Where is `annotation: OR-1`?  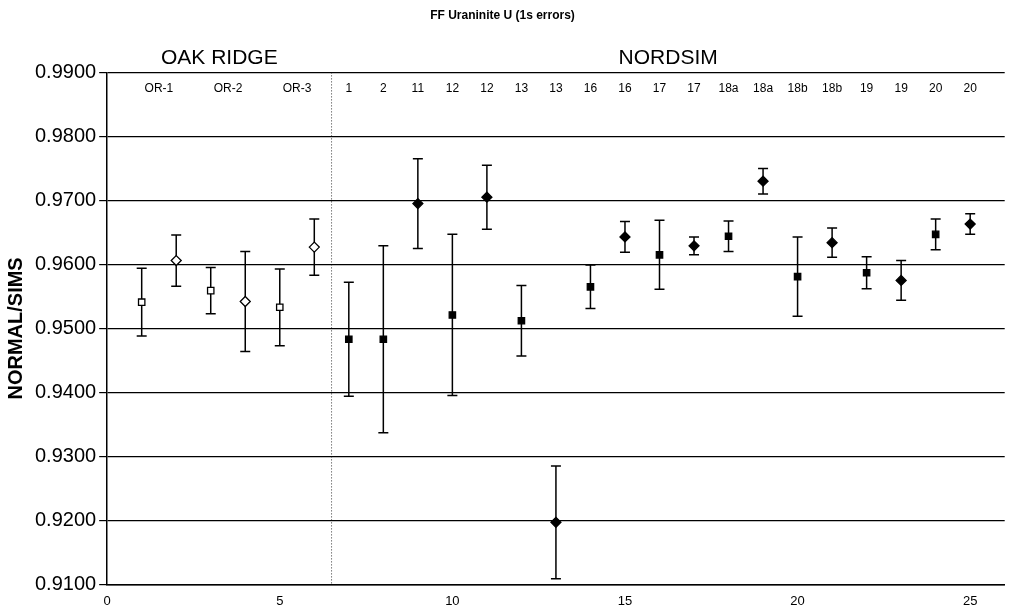 annotation: OR-1 is located at coordinates (159, 87).